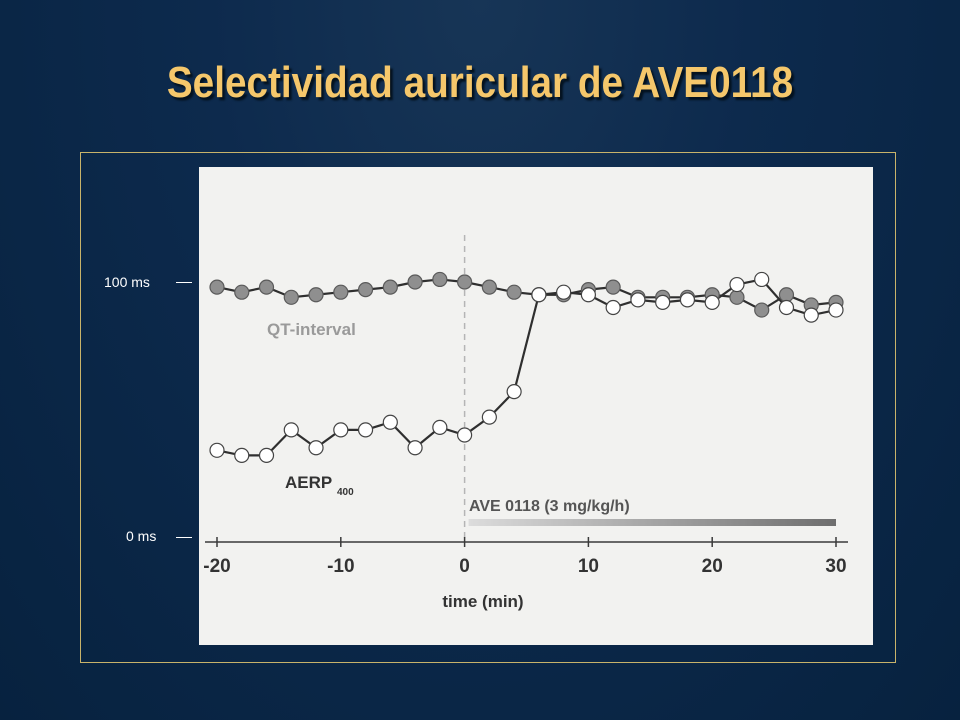 This screenshot has height=720, width=960. What do you see at coordinates (308, 482) in the screenshot?
I see `series-label-aerp: AERP` at bounding box center [308, 482].